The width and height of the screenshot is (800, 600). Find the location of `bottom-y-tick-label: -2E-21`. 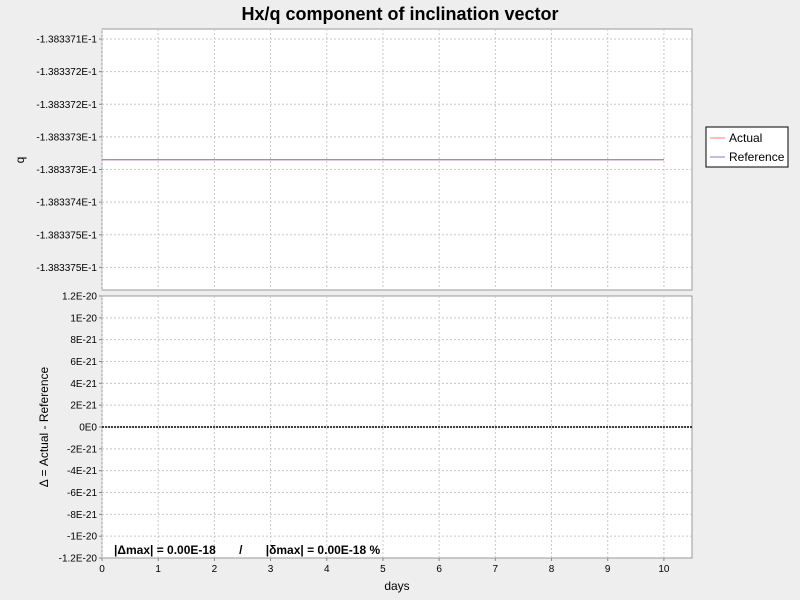

bottom-y-tick-label: -2E-21 is located at coordinates (82, 449).